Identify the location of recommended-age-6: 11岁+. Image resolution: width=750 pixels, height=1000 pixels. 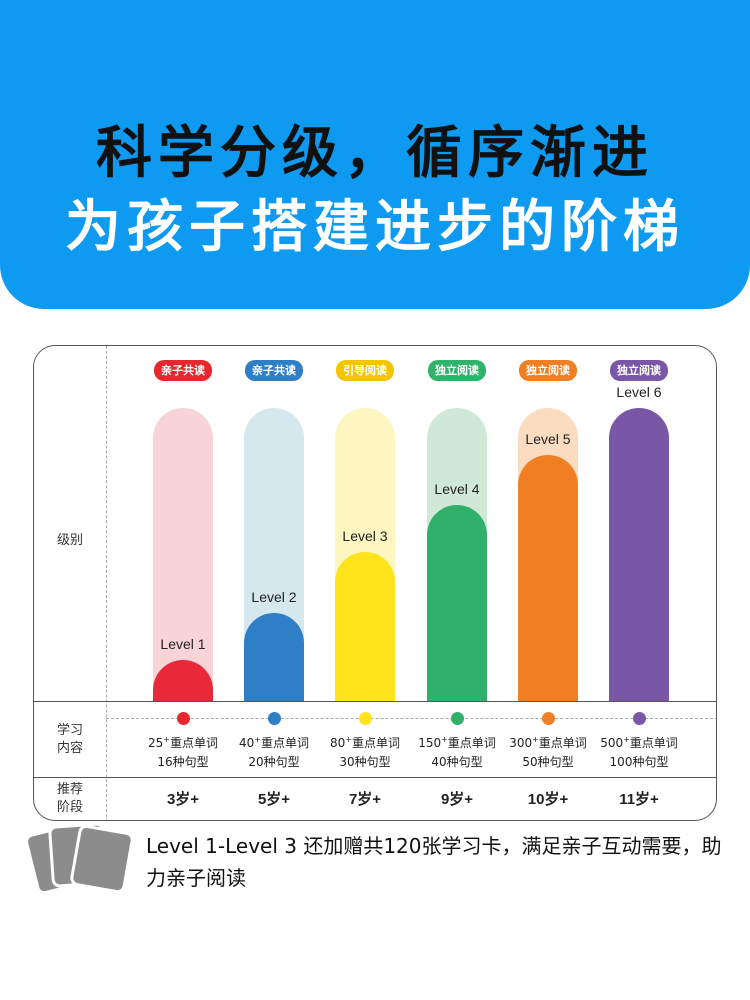
(639, 799).